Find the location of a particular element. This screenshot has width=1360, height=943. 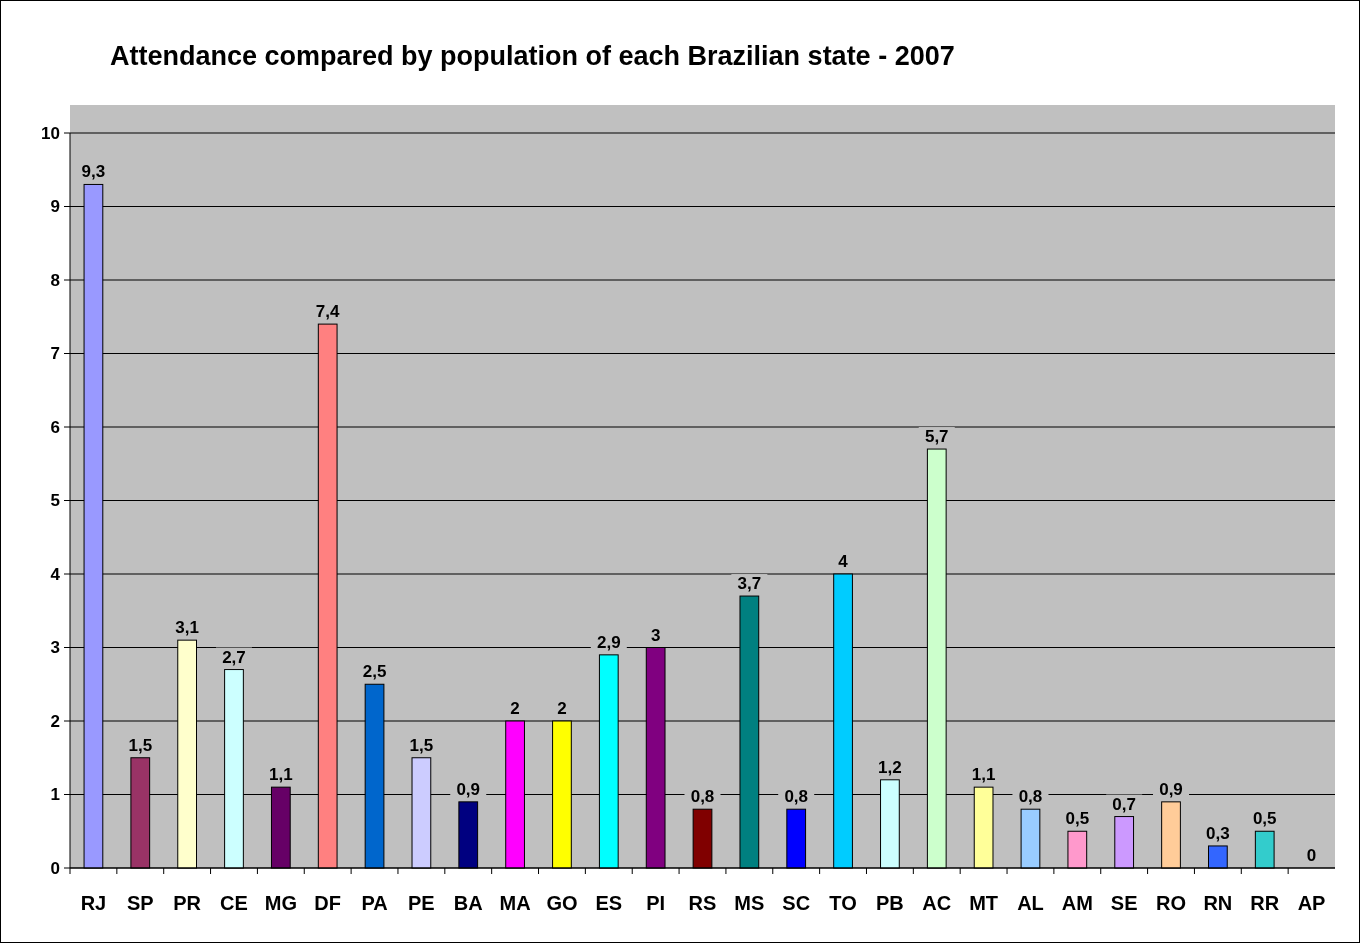

x-tick-label: RO is located at coordinates (1171, 903).